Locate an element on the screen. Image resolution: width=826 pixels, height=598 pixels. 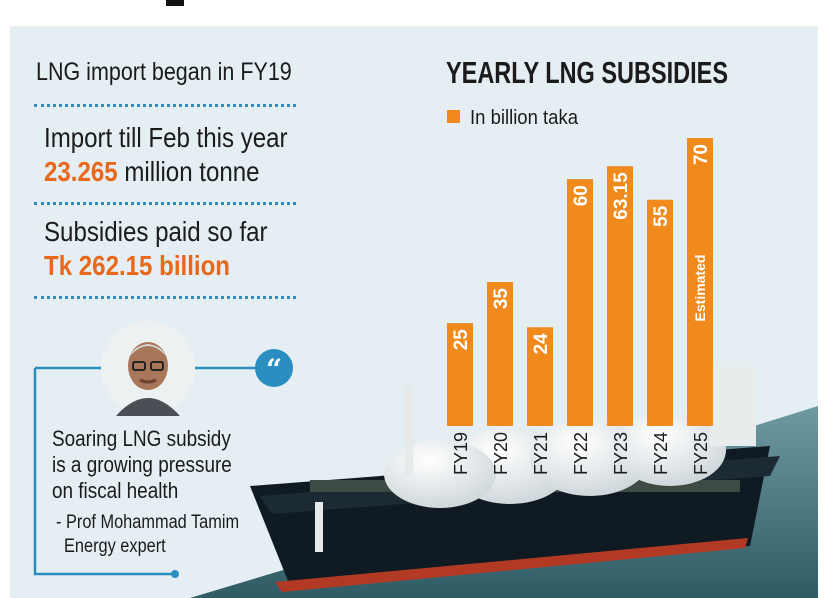
bar-fy20 is located at coordinates (500, 354).